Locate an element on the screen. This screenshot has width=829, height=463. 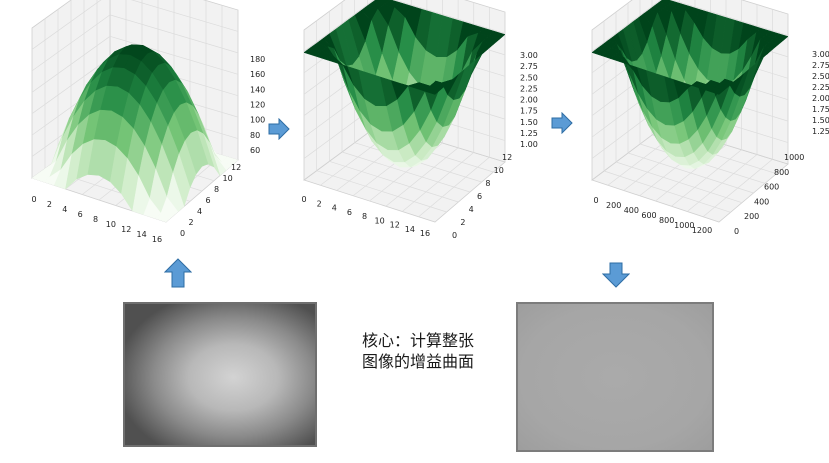
caption: 核心：计算整张 图像的增益曲面 is located at coordinates (432, 351).